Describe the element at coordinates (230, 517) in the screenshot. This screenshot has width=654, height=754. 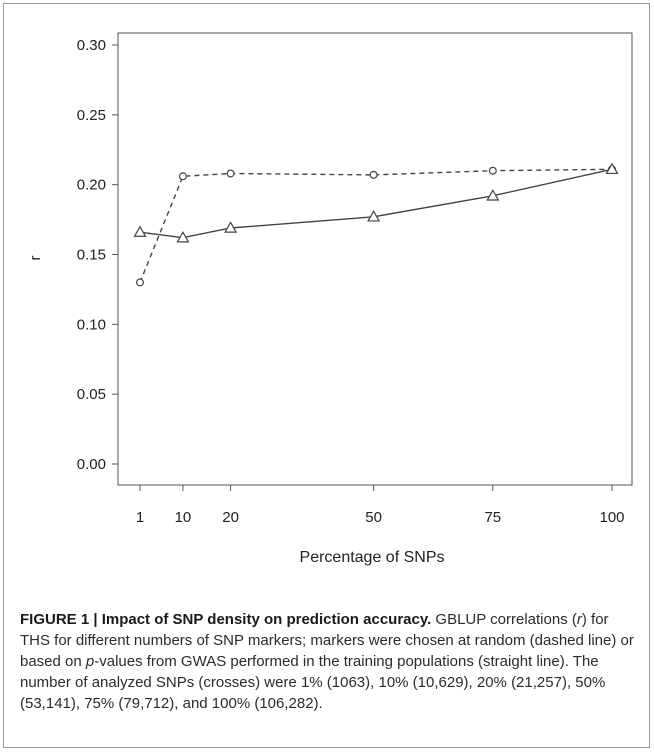
I see `x-tick-label: 20` at that location.